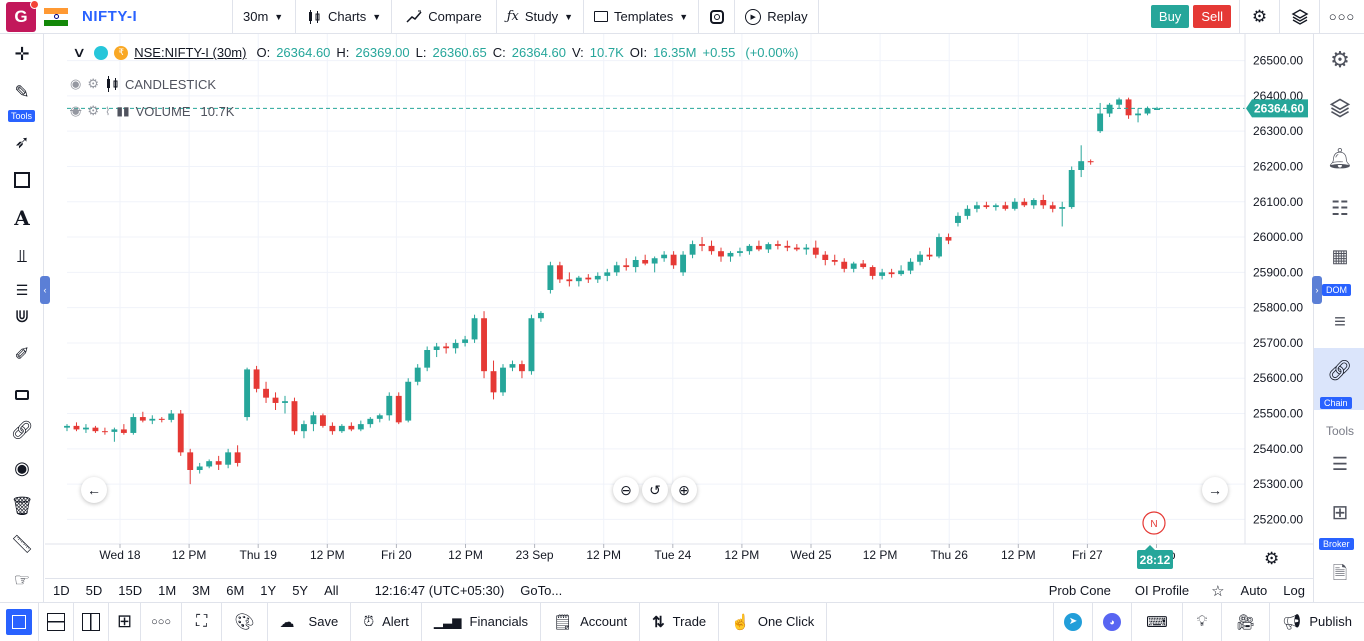  What do you see at coordinates (91, 621) in the screenshot?
I see `layout-vsplit-button` at bounding box center [91, 621].